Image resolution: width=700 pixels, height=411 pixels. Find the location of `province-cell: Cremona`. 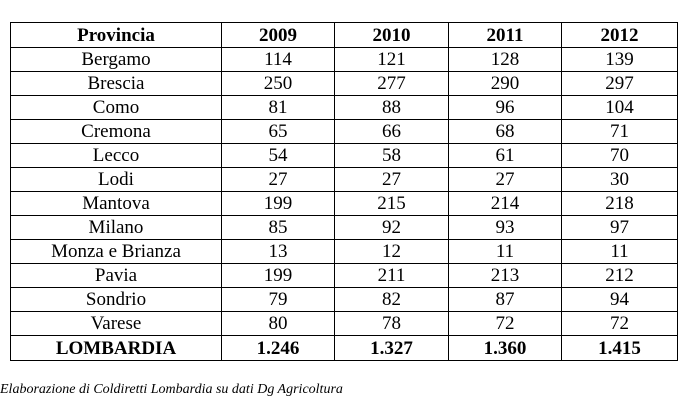

province-cell: Cremona is located at coordinates (116, 131).